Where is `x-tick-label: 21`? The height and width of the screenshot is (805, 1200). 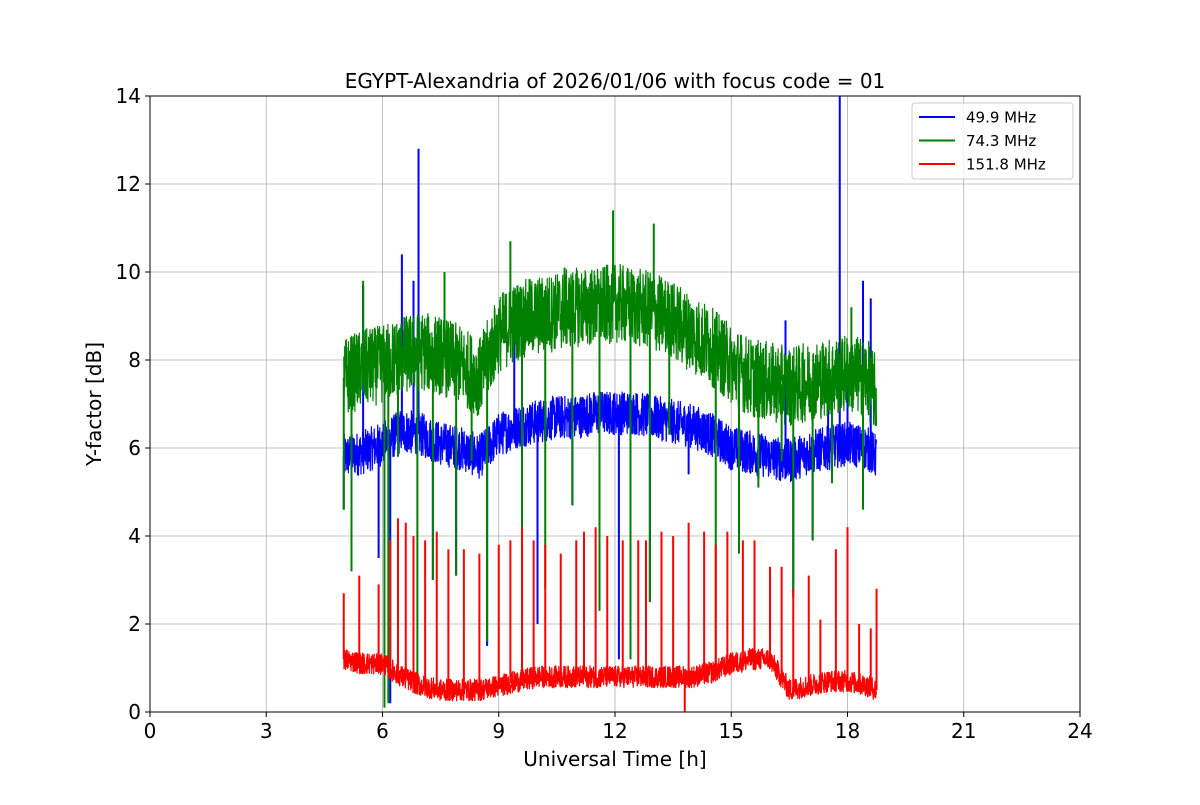
x-tick-label: 21 is located at coordinates (963, 731).